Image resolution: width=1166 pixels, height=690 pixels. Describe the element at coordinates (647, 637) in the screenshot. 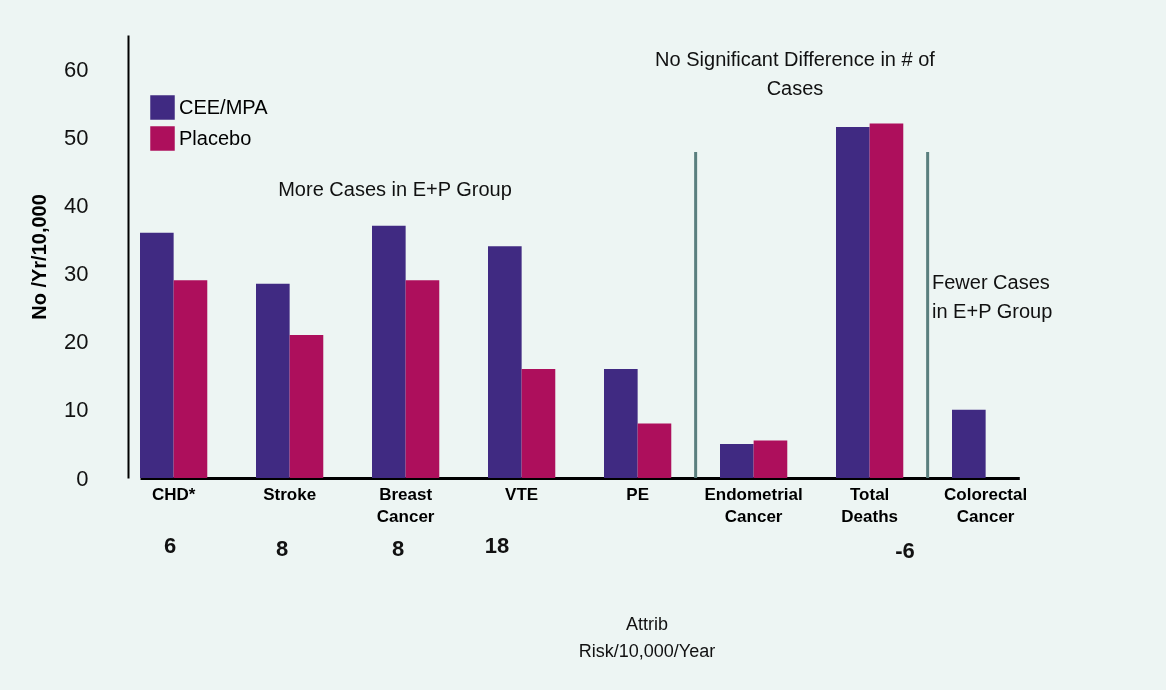

I see `text: Attrib Risk/10,000/Year` at that location.